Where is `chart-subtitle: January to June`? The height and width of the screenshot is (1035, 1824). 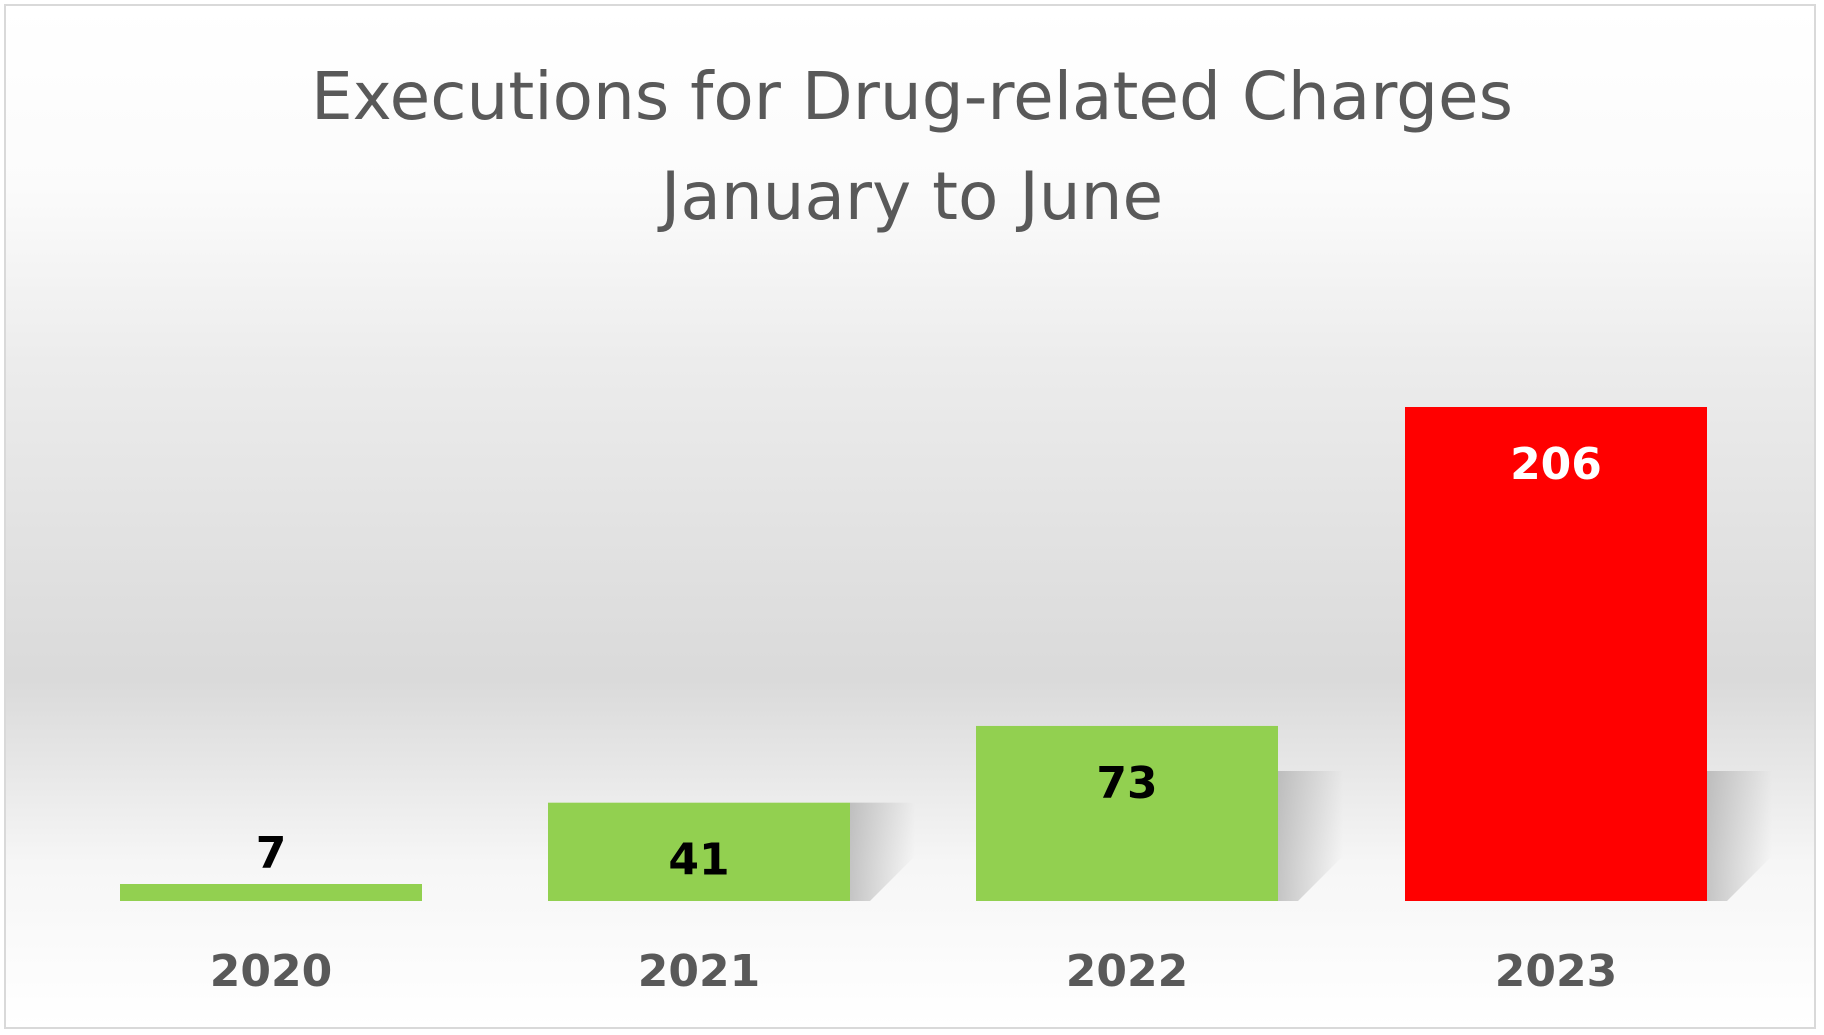 chart-subtitle: January to June is located at coordinates (910, 196).